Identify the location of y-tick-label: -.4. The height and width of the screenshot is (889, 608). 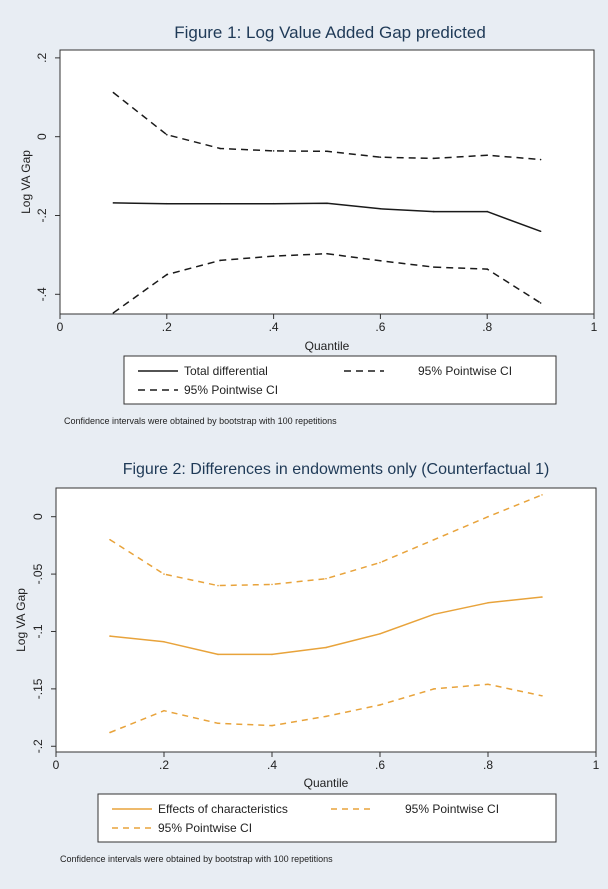
(42, 294).